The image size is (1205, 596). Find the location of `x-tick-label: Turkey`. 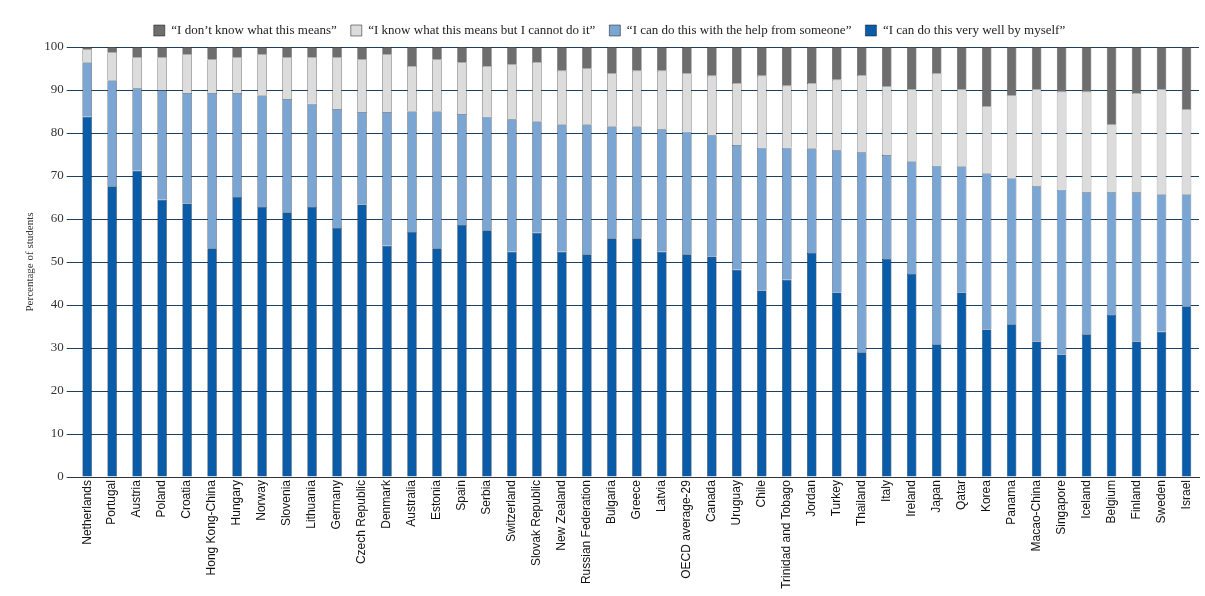

x-tick-label: Turkey is located at coordinates (836, 498).